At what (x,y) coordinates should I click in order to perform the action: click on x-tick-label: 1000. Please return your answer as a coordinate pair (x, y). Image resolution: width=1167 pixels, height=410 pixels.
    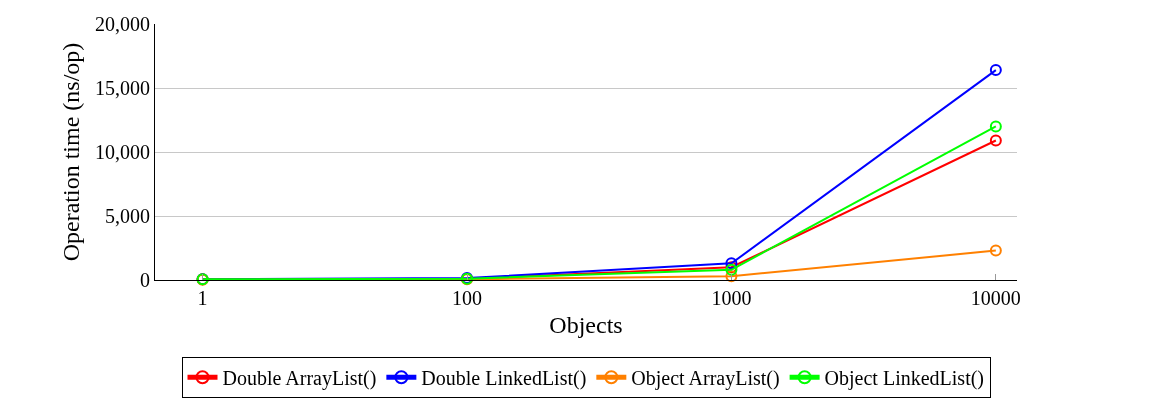
    Looking at the image, I should click on (731, 298).